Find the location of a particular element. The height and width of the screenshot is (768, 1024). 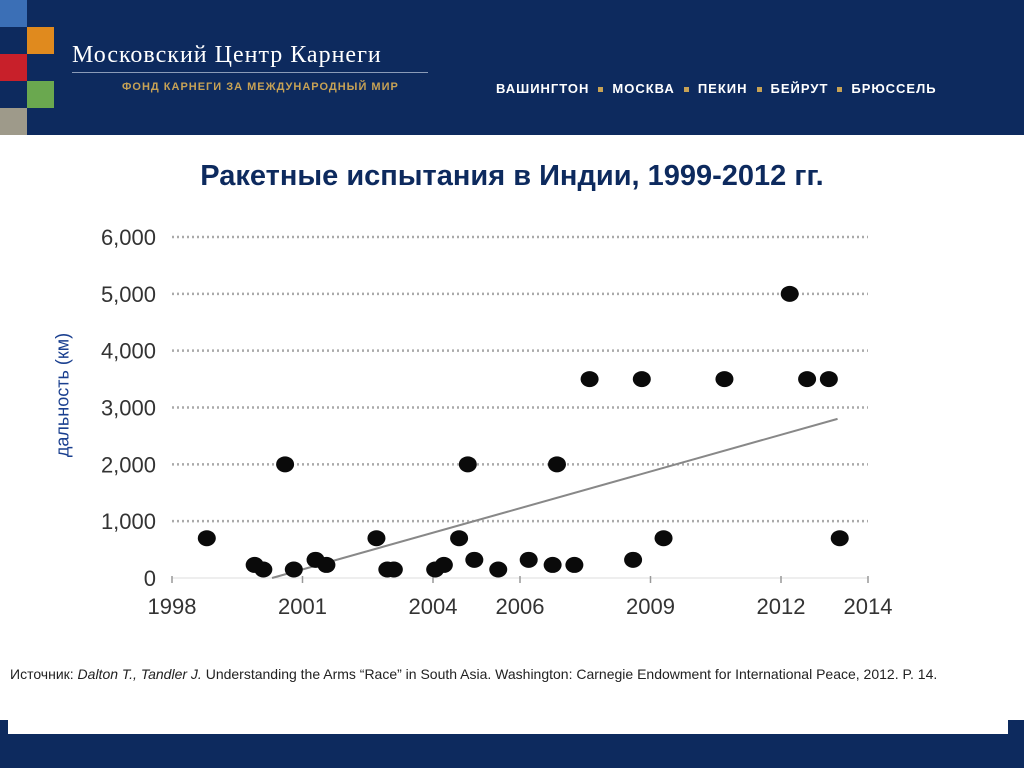

city-washington: ВАШИНГТОН is located at coordinates (543, 88).